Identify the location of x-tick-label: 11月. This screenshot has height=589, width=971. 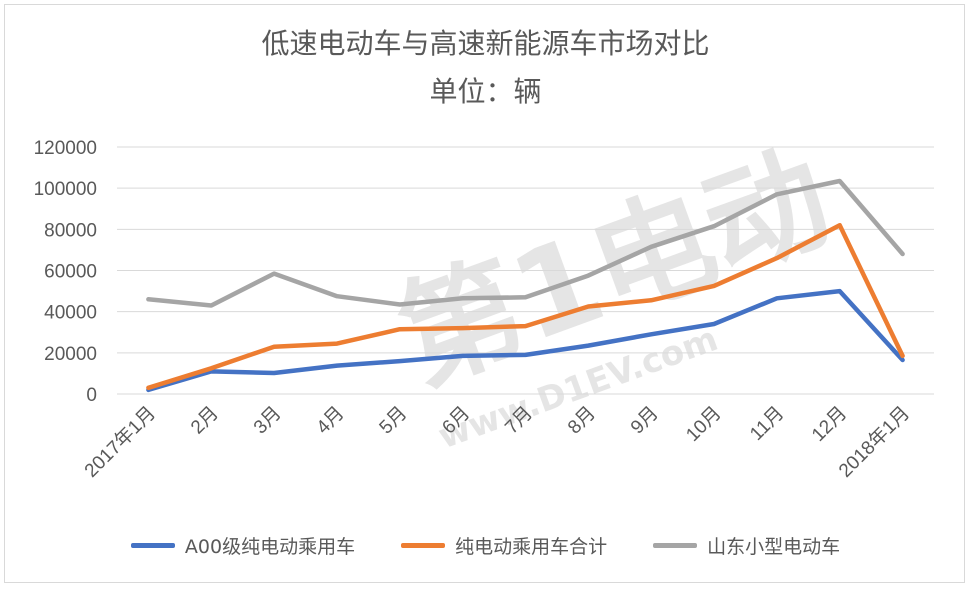
(767, 424).